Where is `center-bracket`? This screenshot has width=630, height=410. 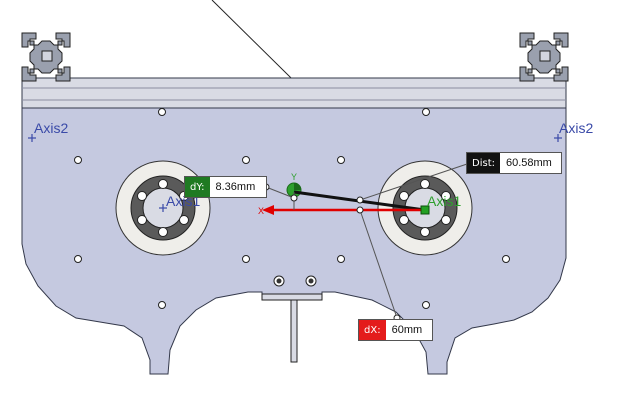
center-bracket is located at coordinates (292, 328).